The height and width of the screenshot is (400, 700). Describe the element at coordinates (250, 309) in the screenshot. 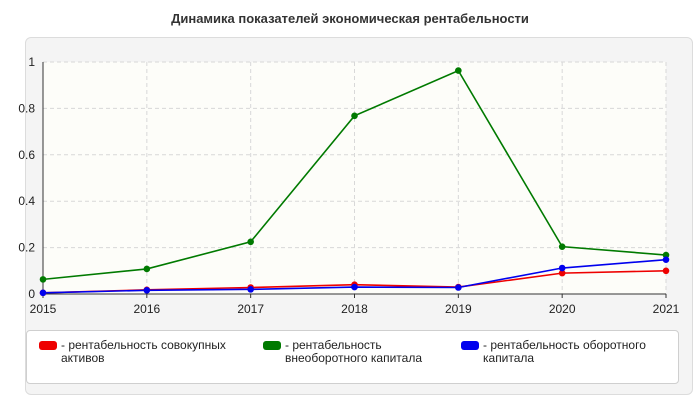

I see `x-tick-label-2: 2017` at that location.